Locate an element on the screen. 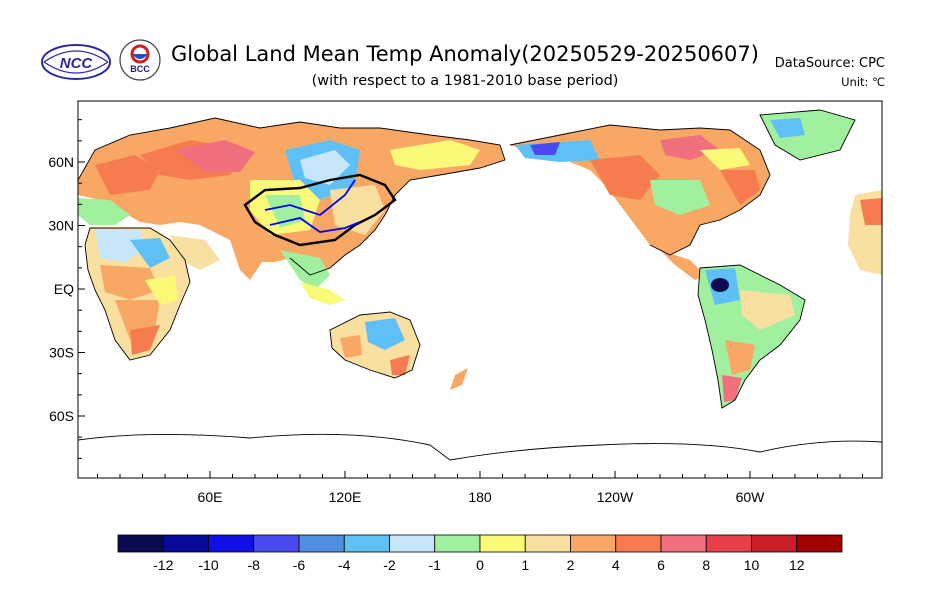  ncc-logo: NCC is located at coordinates (76, 62).